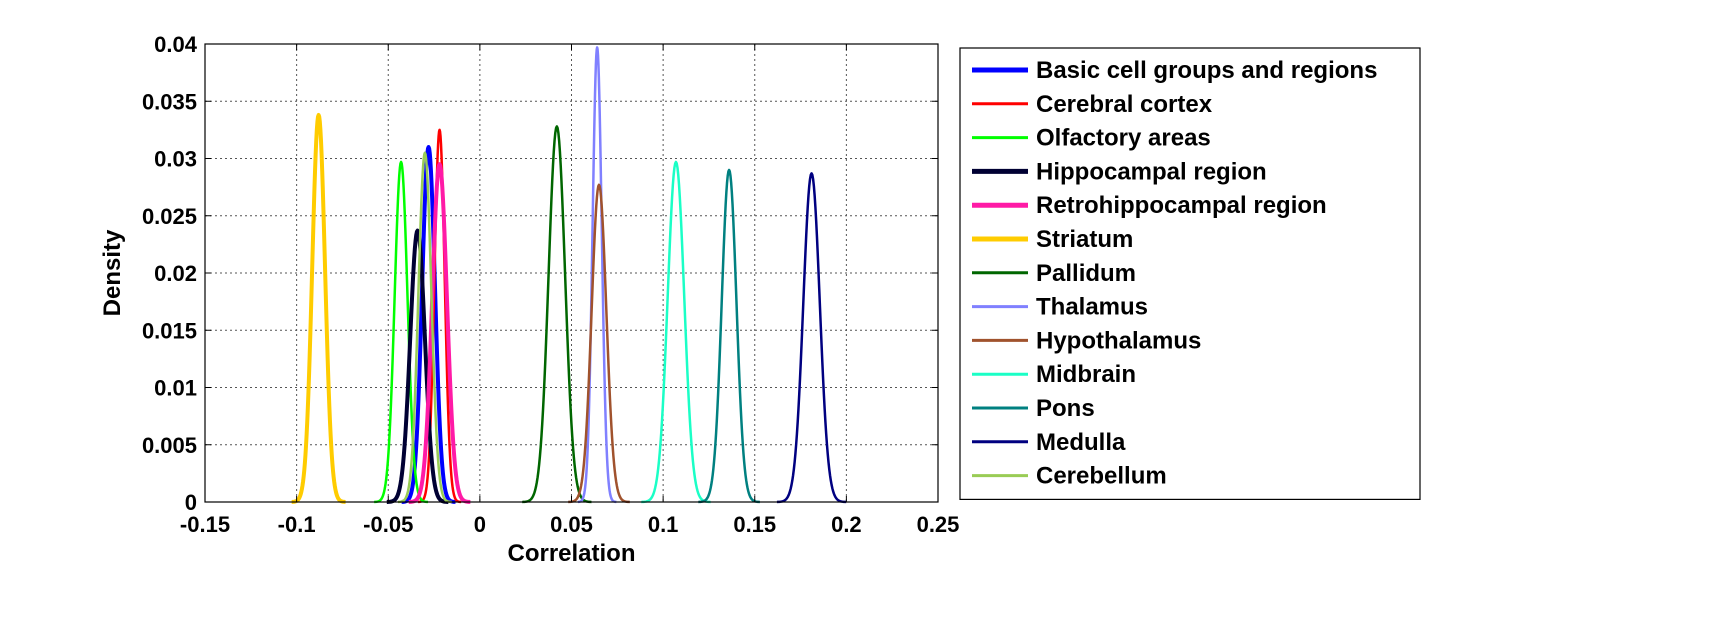 The height and width of the screenshot is (625, 1719). What do you see at coordinates (205, 524) in the screenshot?
I see `x-tick-label: -0.15` at bounding box center [205, 524].